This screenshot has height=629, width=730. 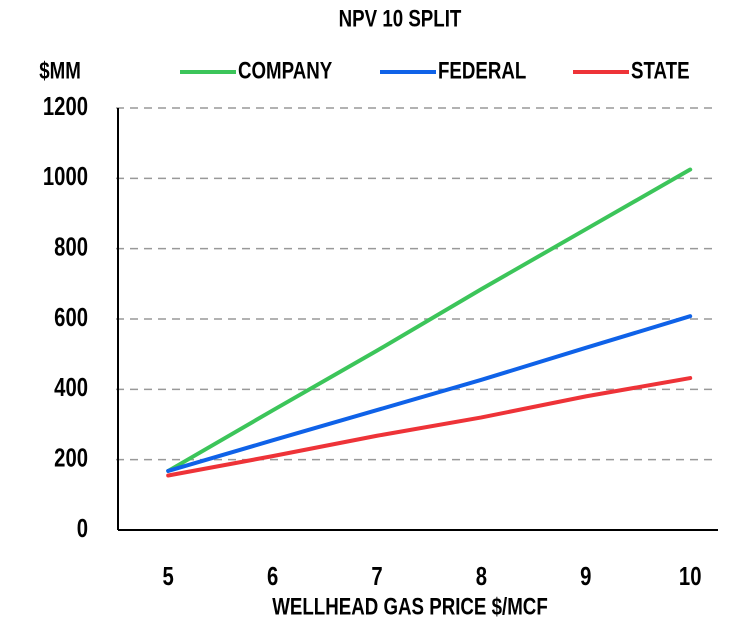 What do you see at coordinates (60, 70) in the screenshot?
I see `y-axis-label: $MM` at bounding box center [60, 70].